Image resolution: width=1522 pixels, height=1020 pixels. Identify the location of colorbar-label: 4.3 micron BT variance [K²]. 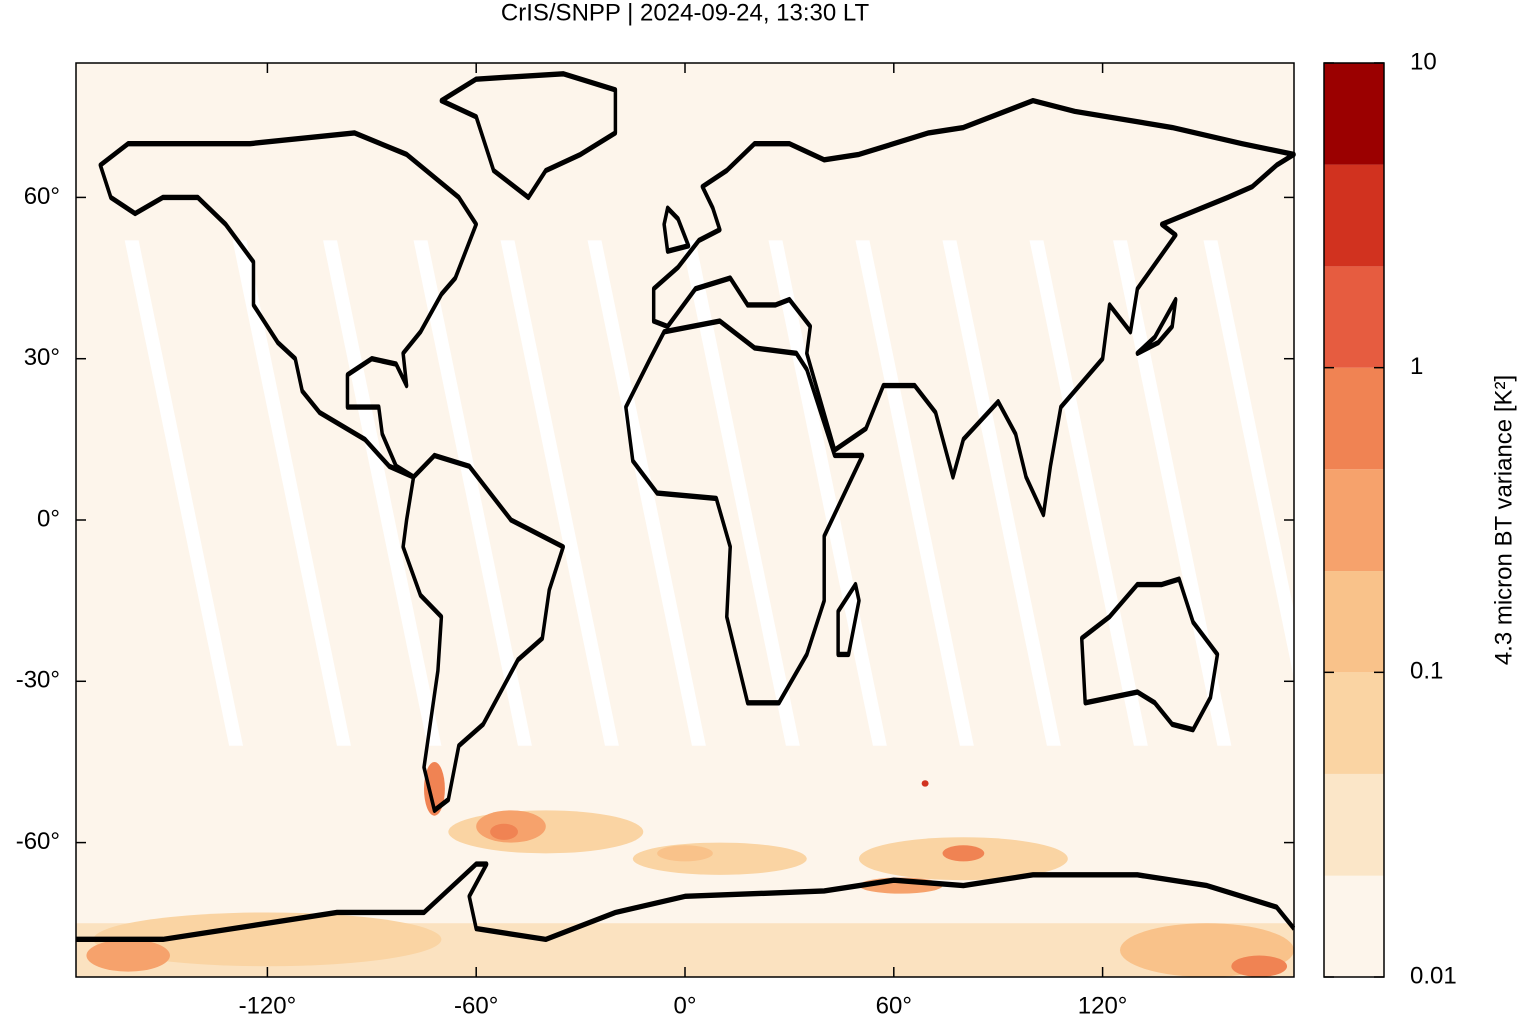
(1503, 520).